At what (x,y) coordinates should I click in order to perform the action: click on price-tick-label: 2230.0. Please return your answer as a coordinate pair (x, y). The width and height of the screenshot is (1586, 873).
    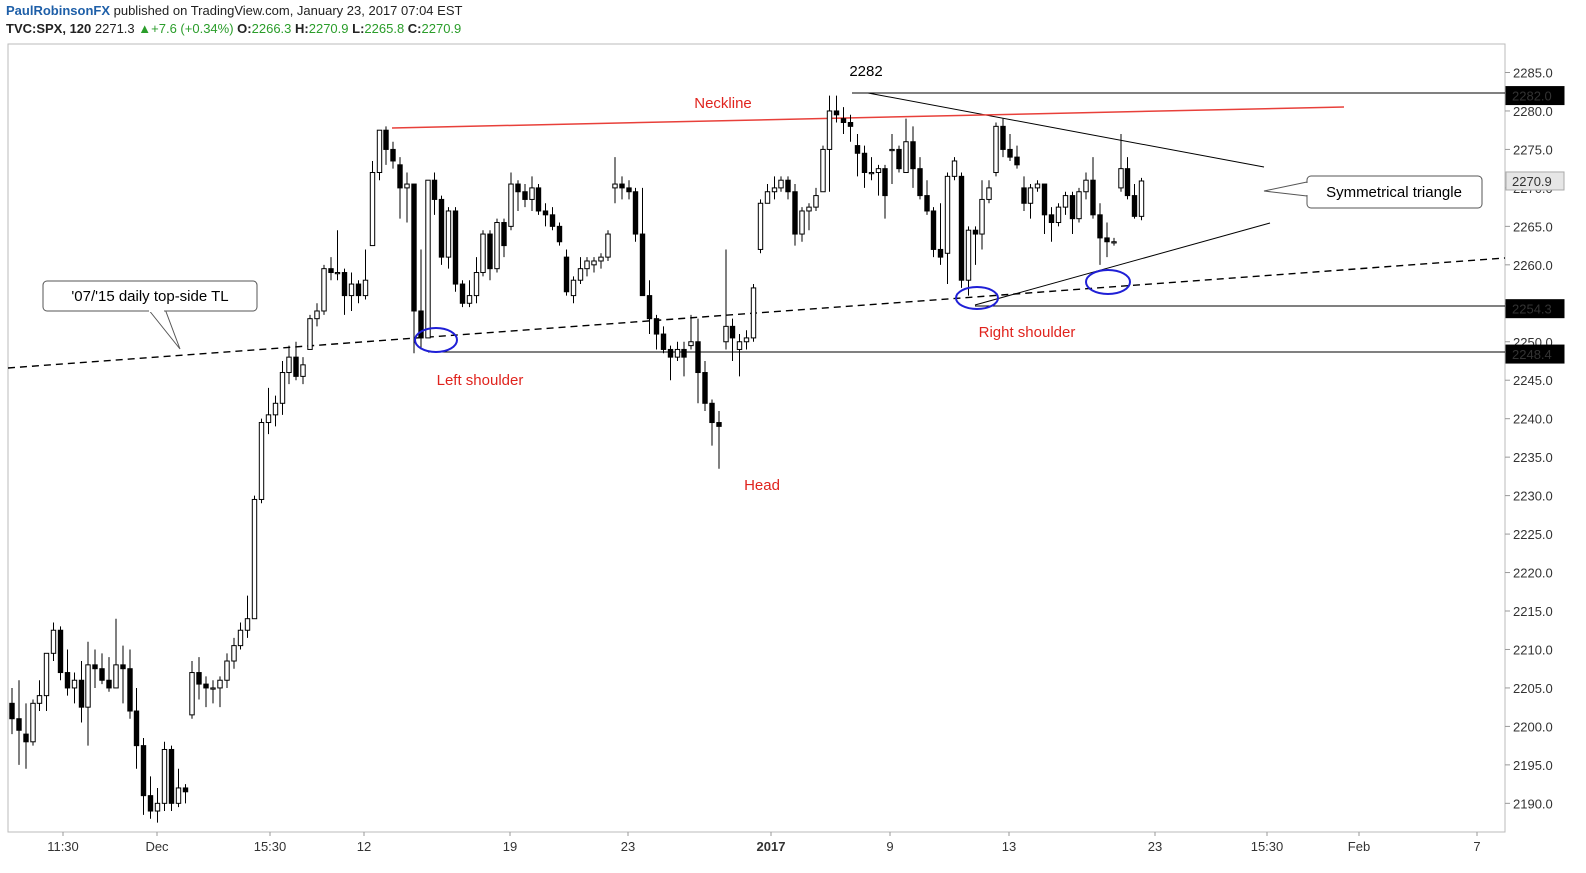
    Looking at the image, I should click on (1533, 496).